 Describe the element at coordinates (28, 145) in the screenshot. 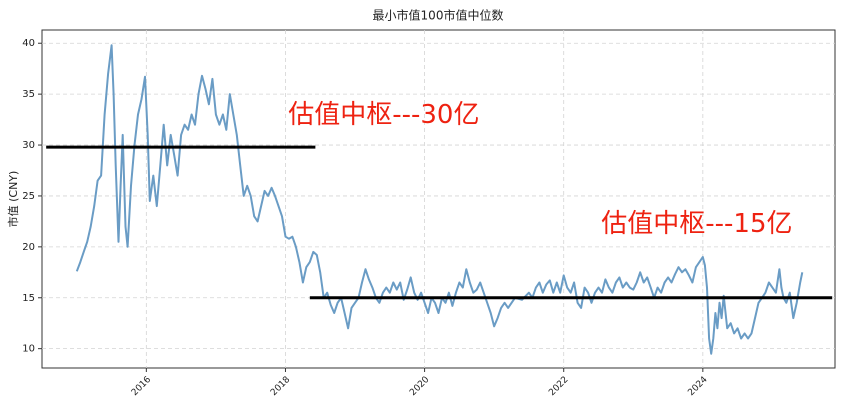

I see `y-tick-label: 30` at that location.